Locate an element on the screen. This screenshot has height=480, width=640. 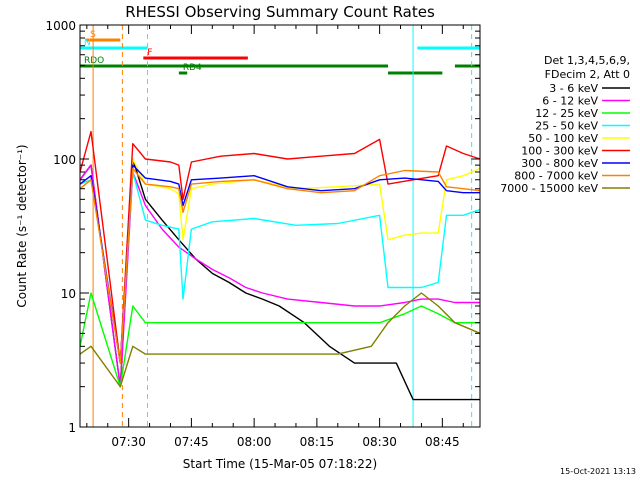
legend-label-25-50-kev: 25 - 50 keV is located at coordinates (566, 126).